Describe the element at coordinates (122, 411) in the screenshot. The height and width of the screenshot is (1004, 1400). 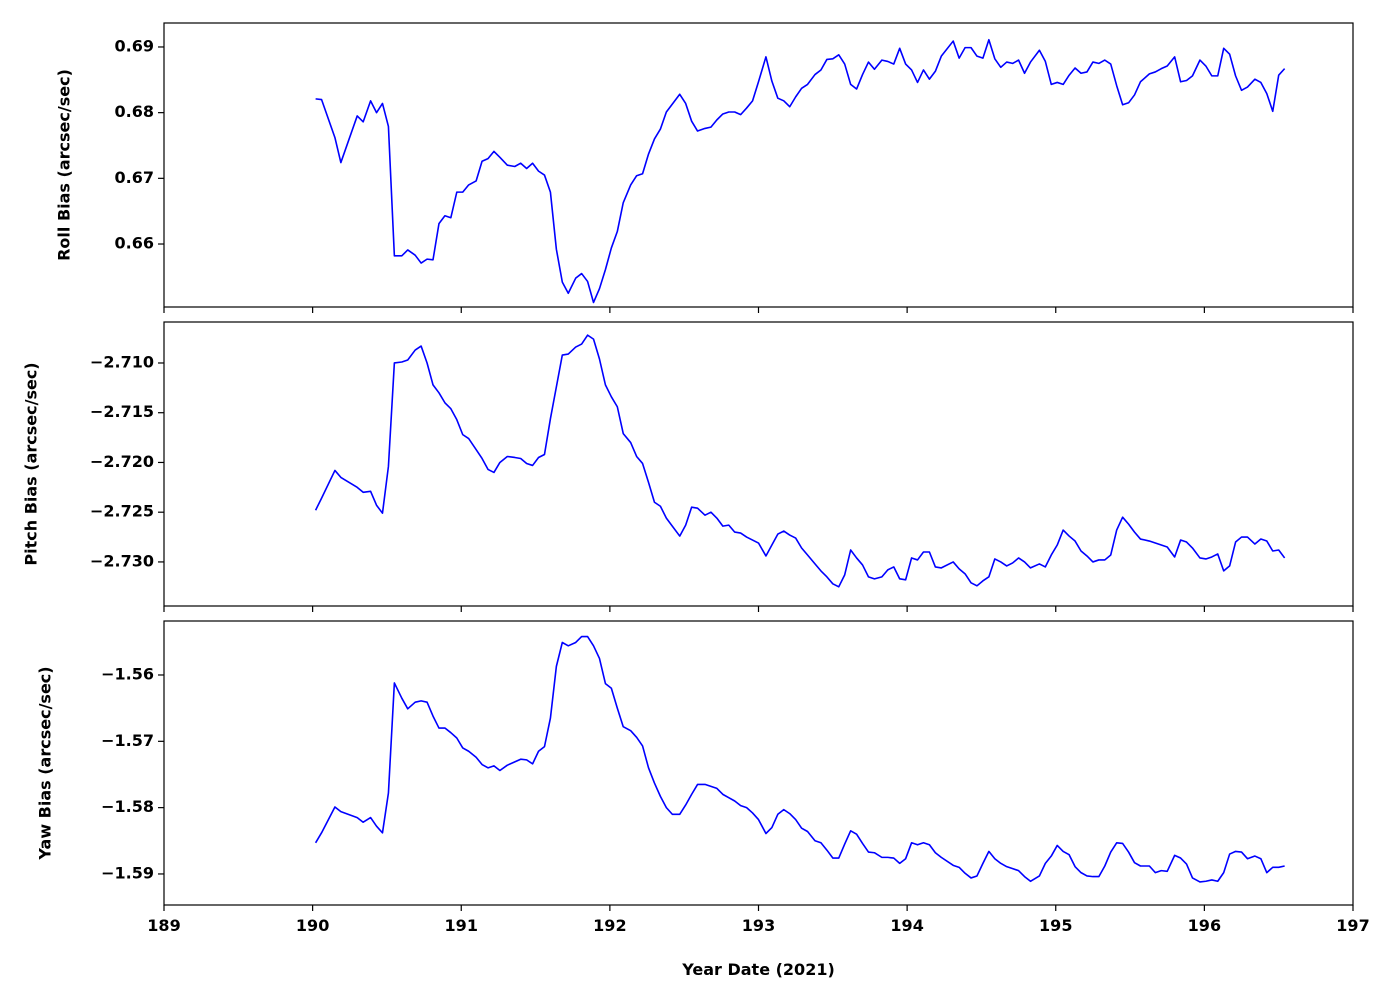
I see `y-tick-label: −2.715` at that location.